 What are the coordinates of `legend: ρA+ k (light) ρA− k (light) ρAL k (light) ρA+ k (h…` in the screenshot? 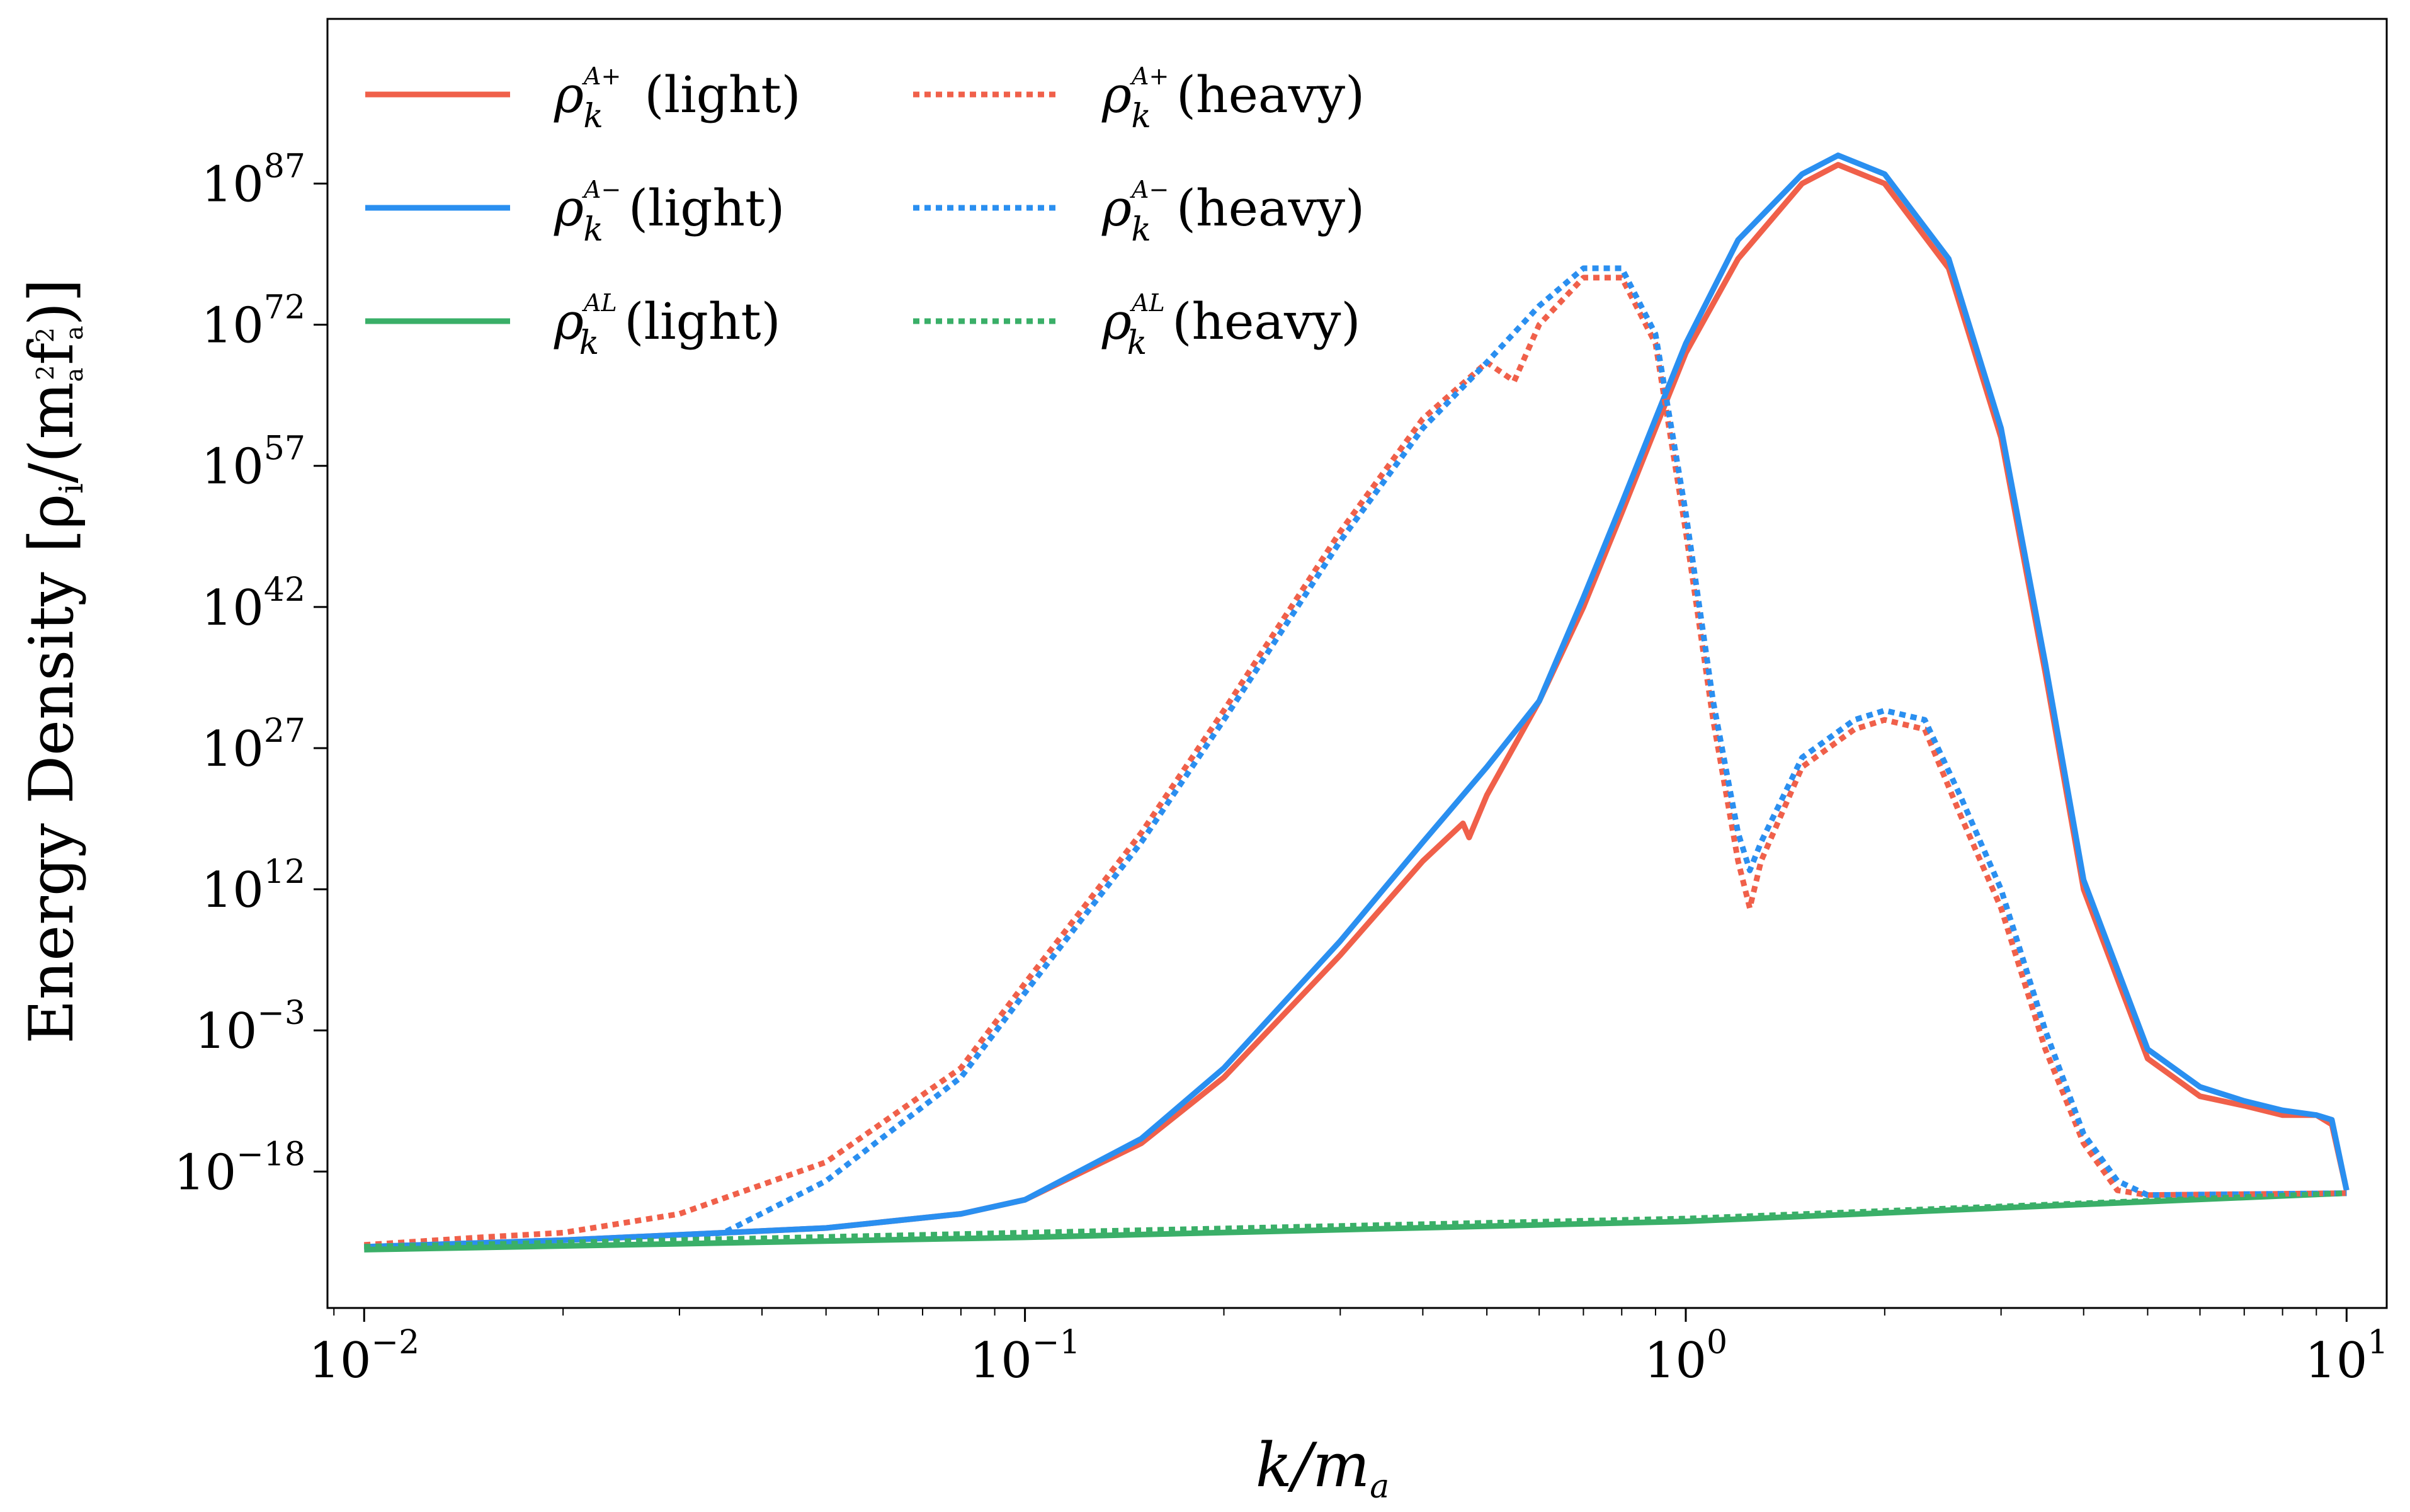 It's located at (865, 212).